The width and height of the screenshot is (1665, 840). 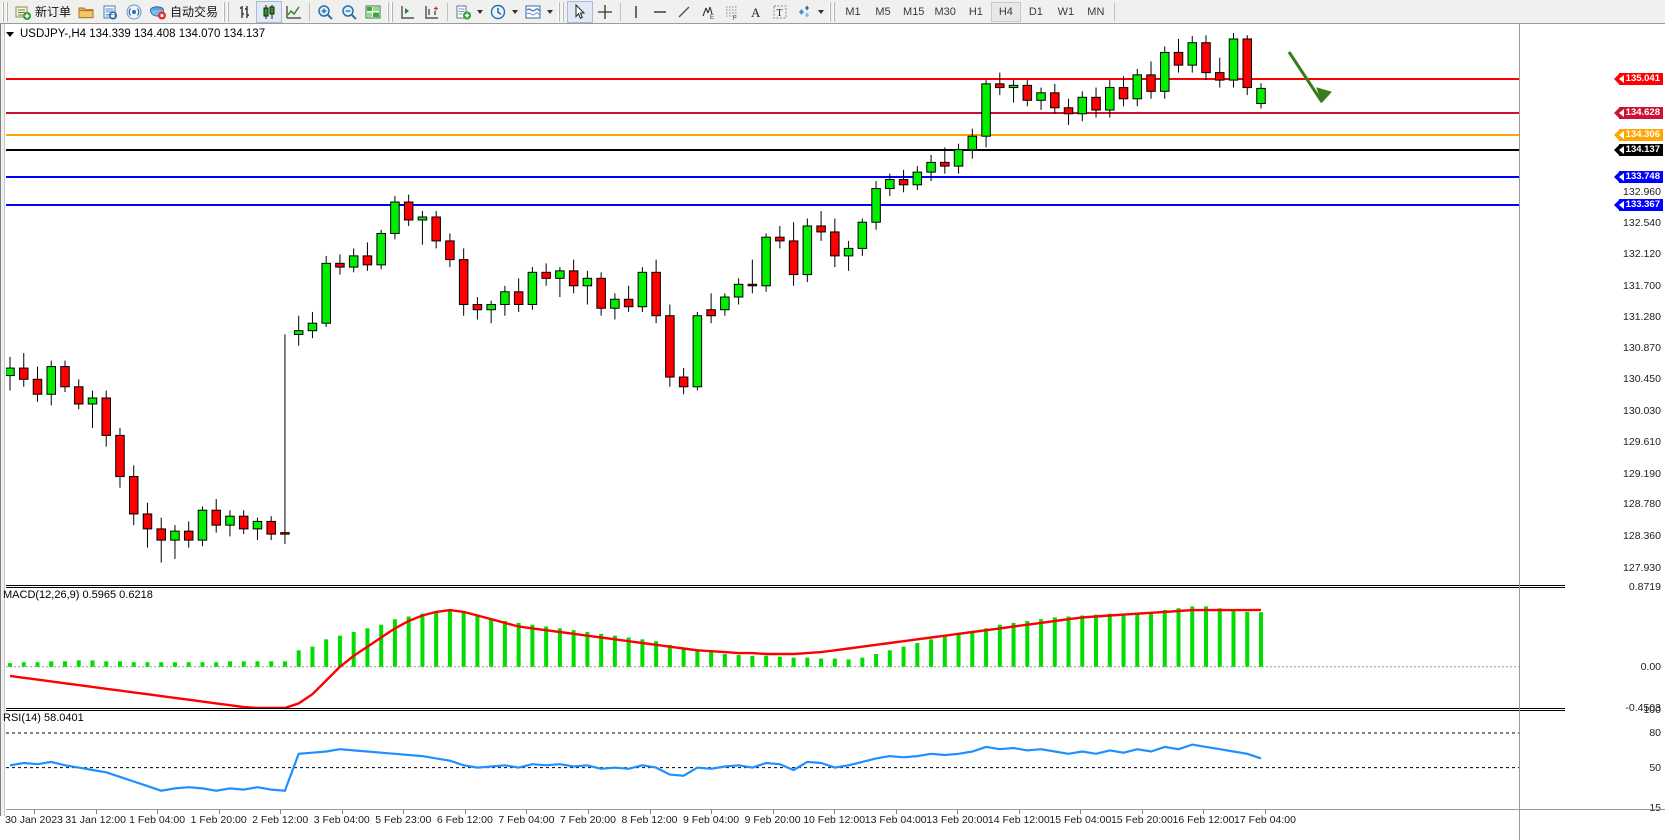 What do you see at coordinates (945, 11) in the screenshot?
I see `timeframe-m30: M30` at bounding box center [945, 11].